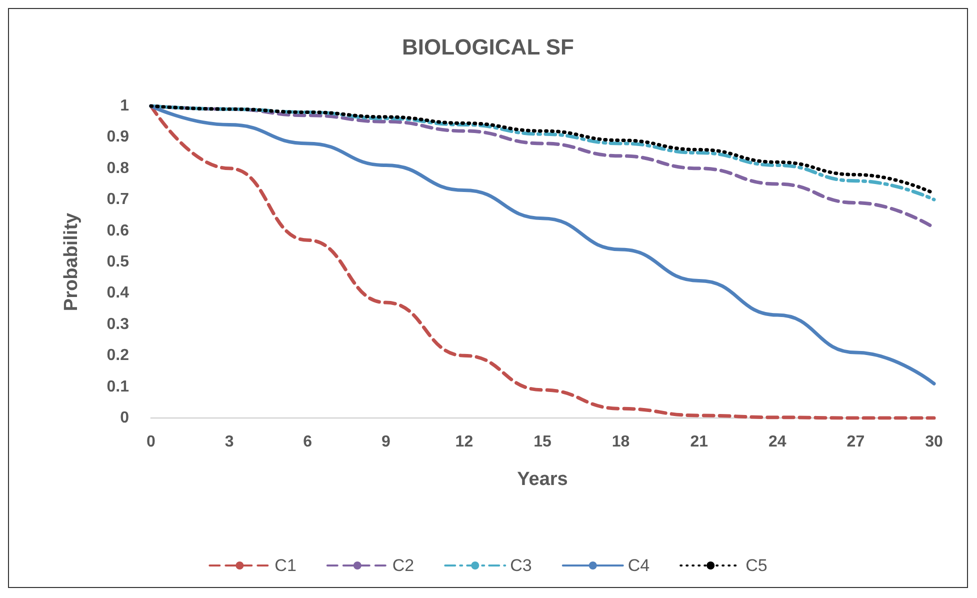 The height and width of the screenshot is (598, 977). What do you see at coordinates (639, 565) in the screenshot?
I see `legend-label: C4` at bounding box center [639, 565].